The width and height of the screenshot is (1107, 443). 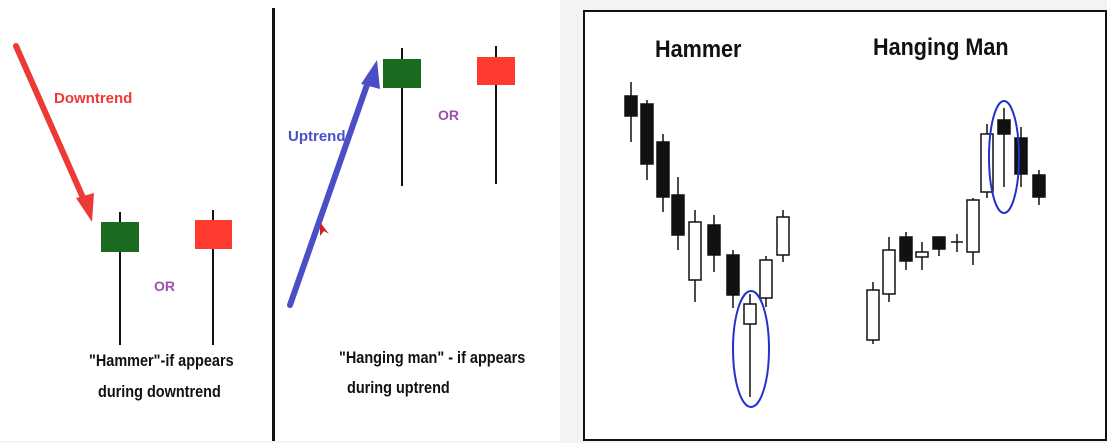 What do you see at coordinates (707, 239) in the screenshot?
I see `hammer-sequence` at bounding box center [707, 239].